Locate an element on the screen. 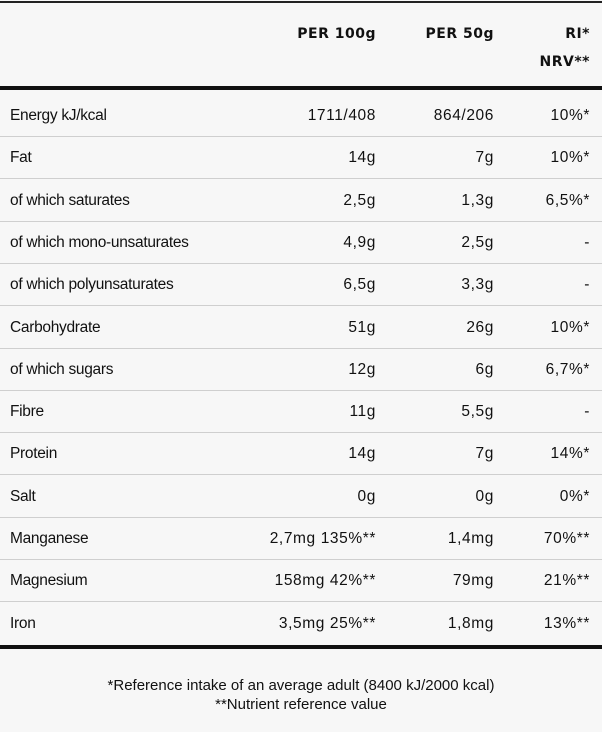  nutrient-value: 79mg is located at coordinates (473, 581).